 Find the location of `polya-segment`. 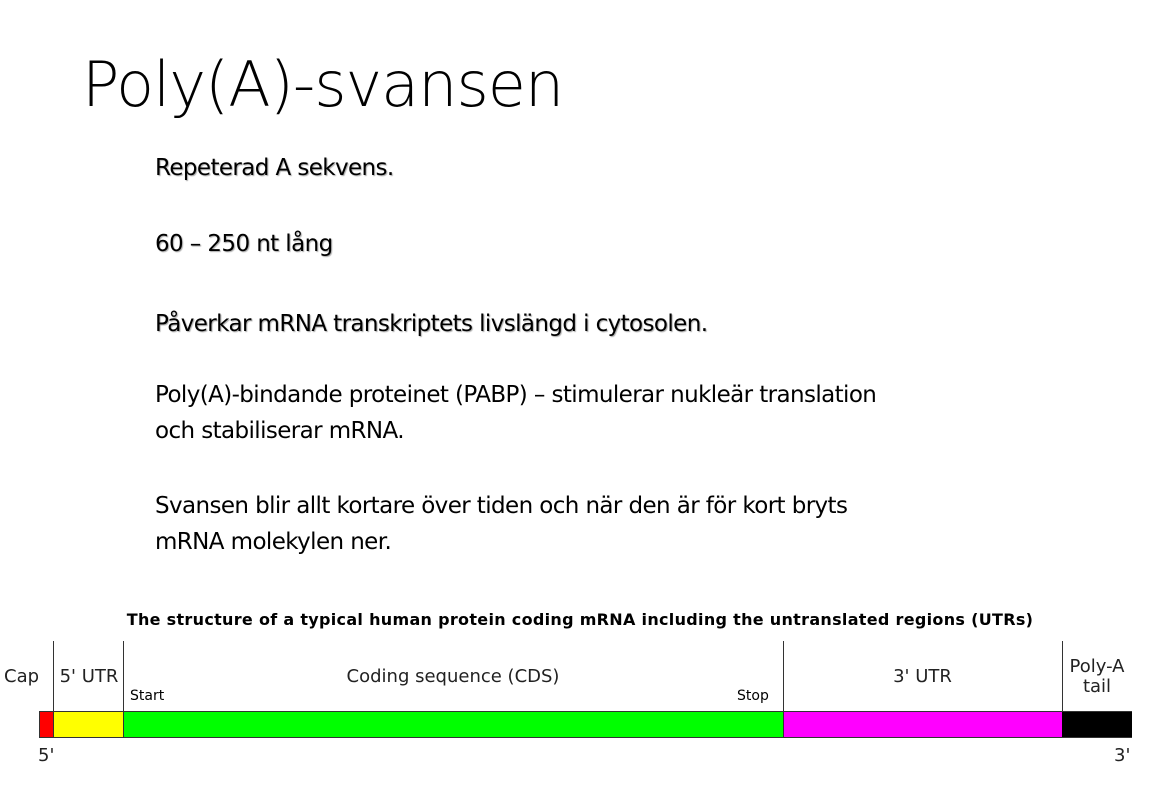

polya-segment is located at coordinates (1097, 724).